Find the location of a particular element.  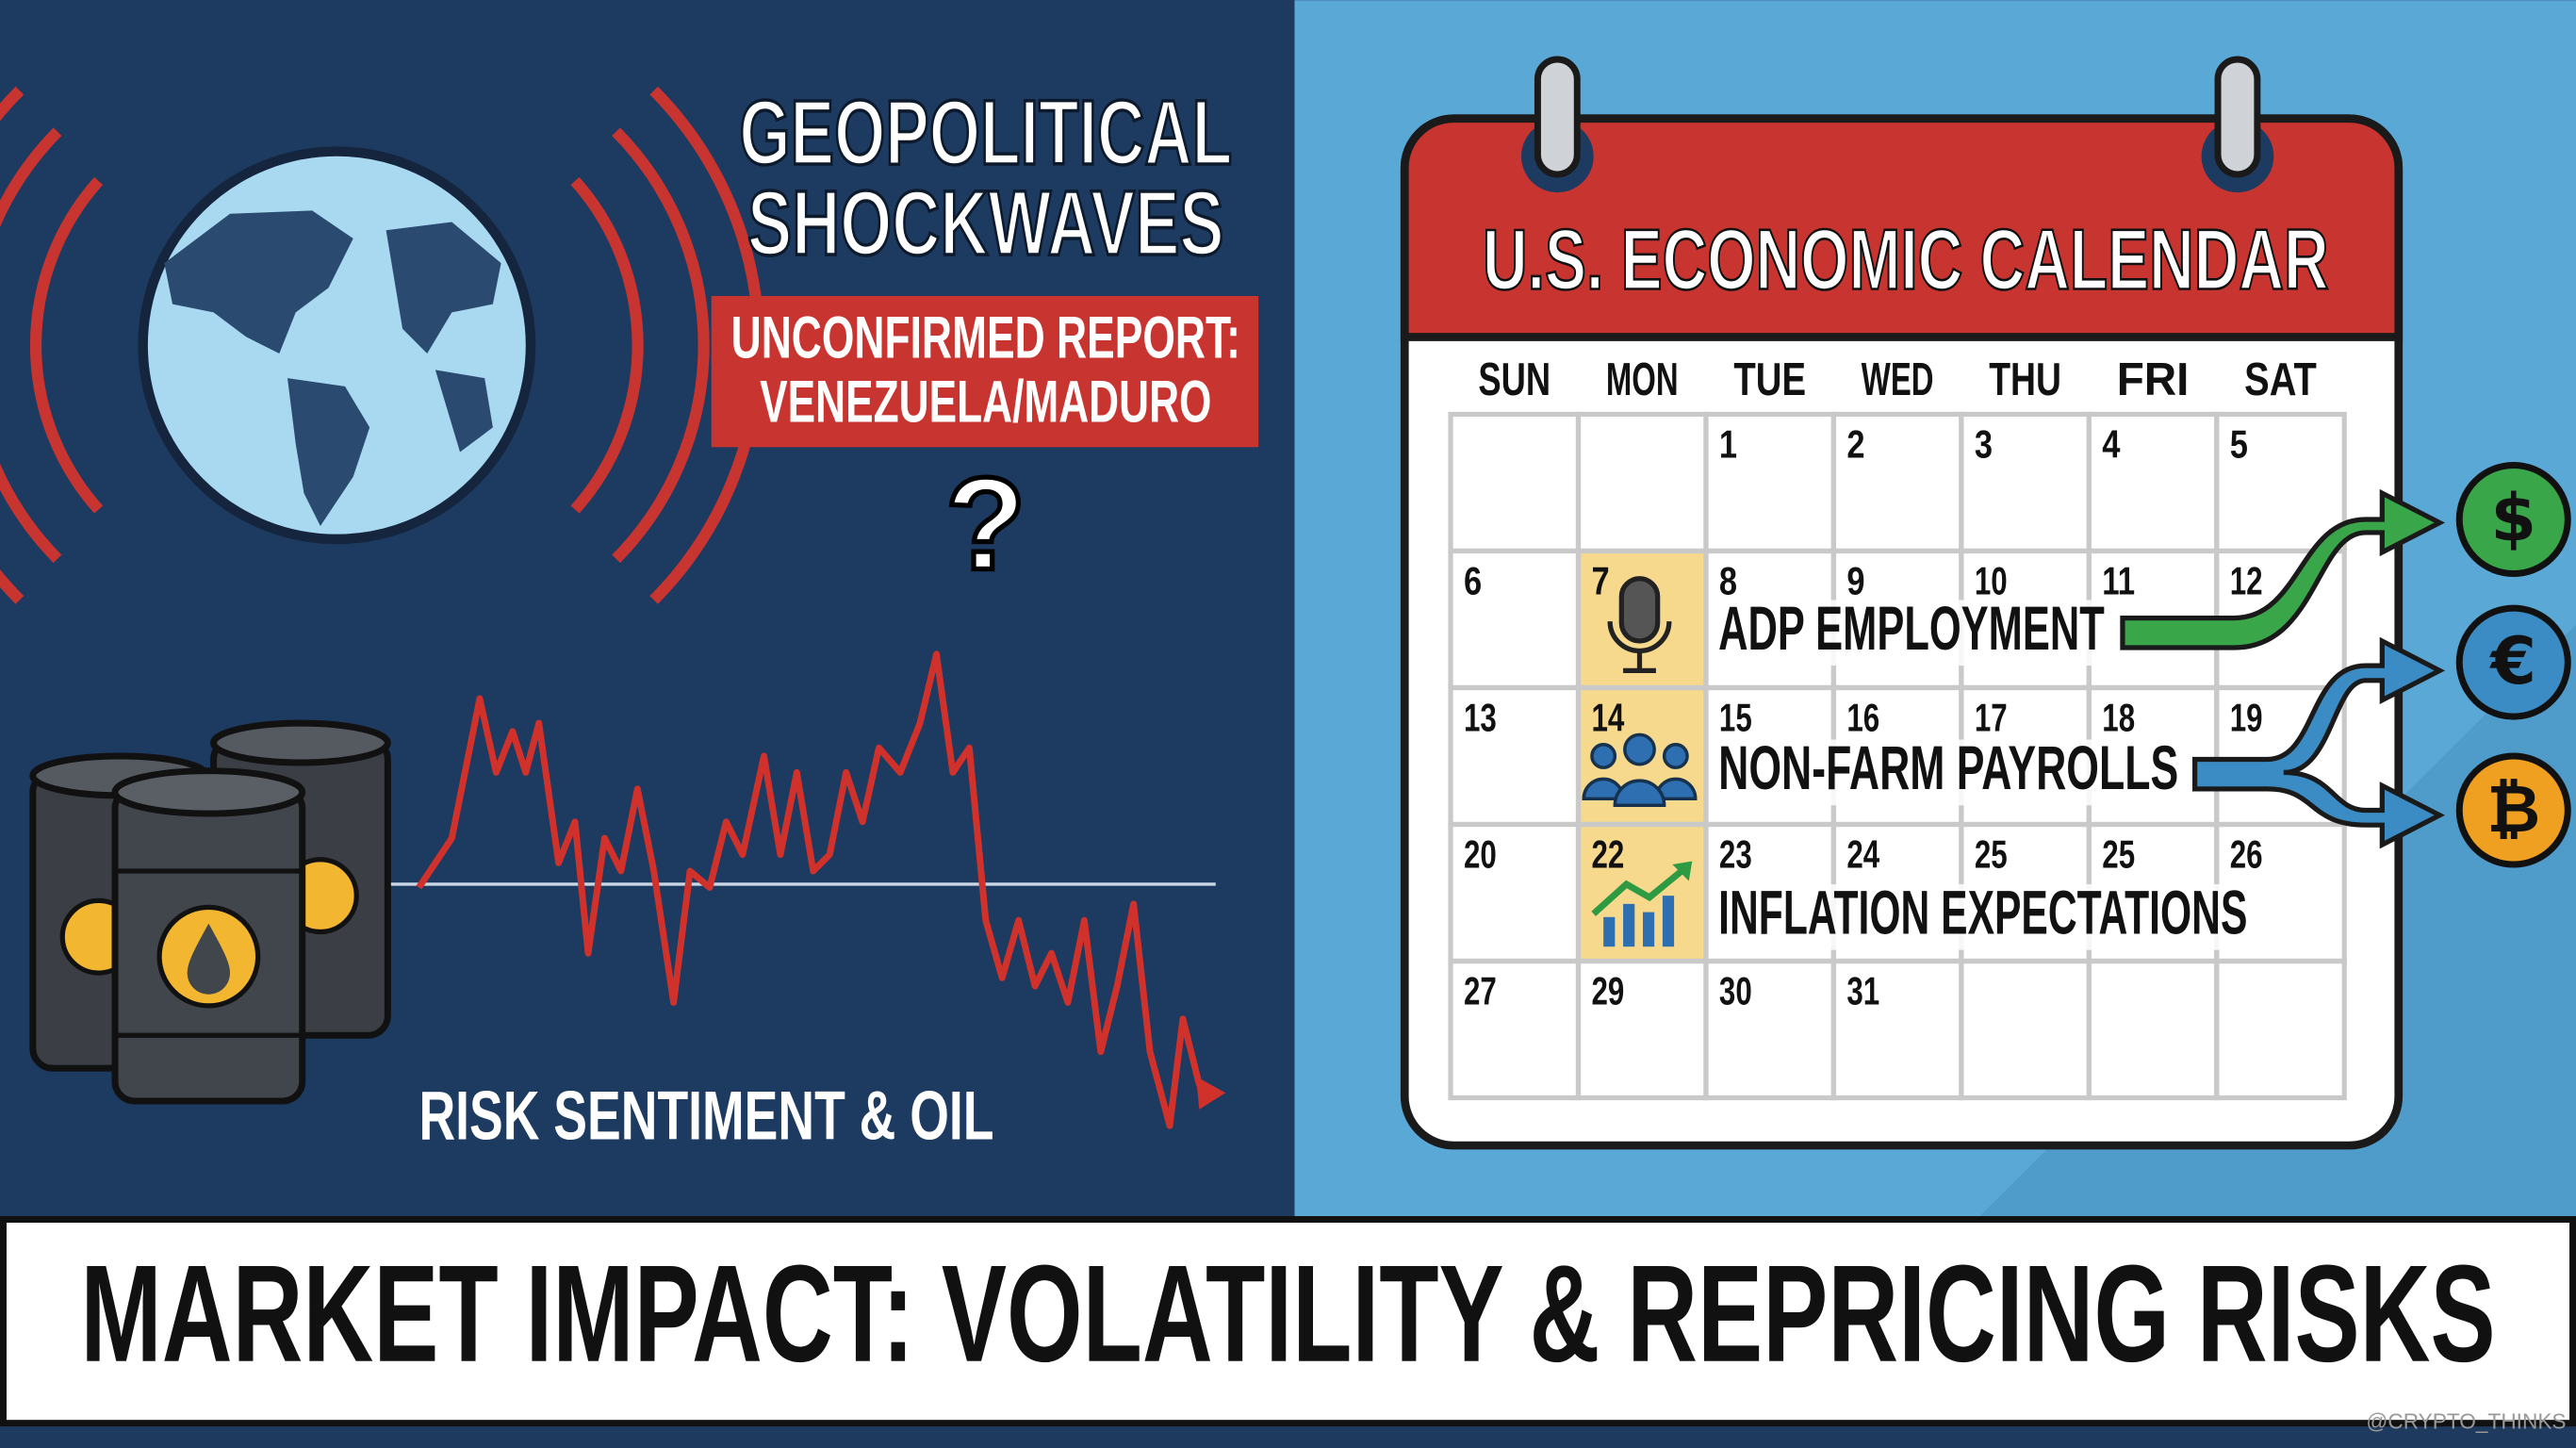

day-number: 22 is located at coordinates (1607, 853).